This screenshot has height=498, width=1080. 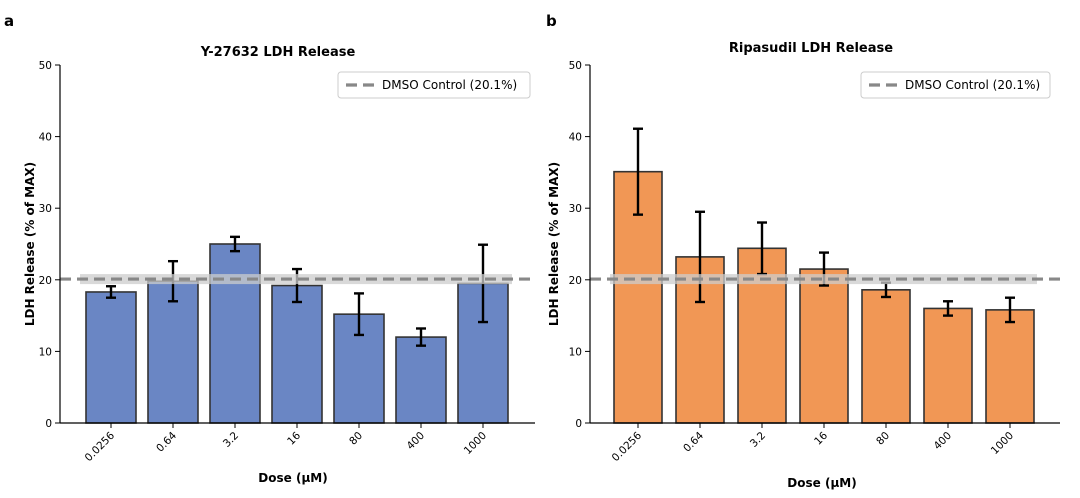 I want to click on chart-title: Y-27632 LDH Release, so click(x=278, y=52).